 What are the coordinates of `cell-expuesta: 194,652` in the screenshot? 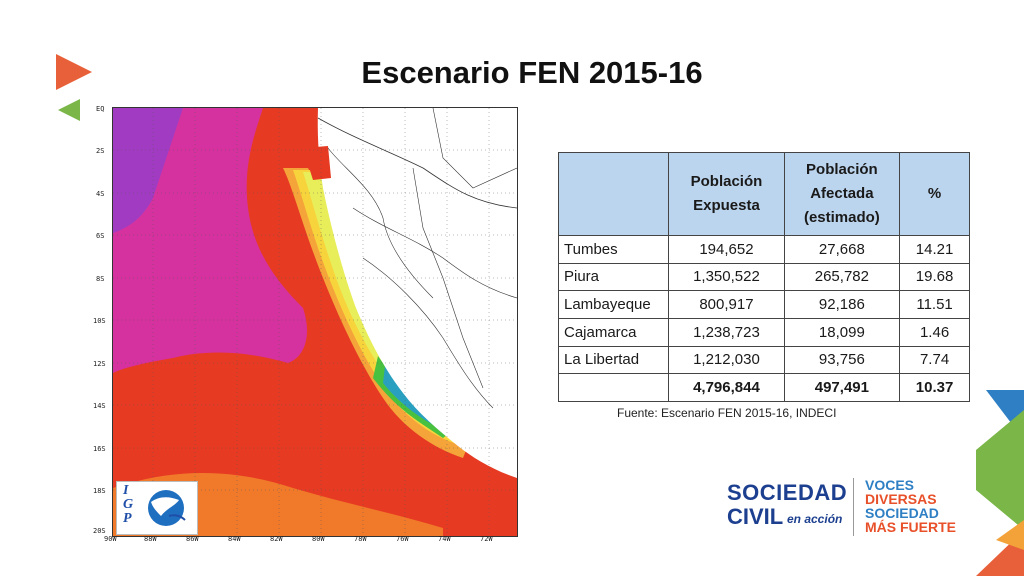 It's located at (726, 249).